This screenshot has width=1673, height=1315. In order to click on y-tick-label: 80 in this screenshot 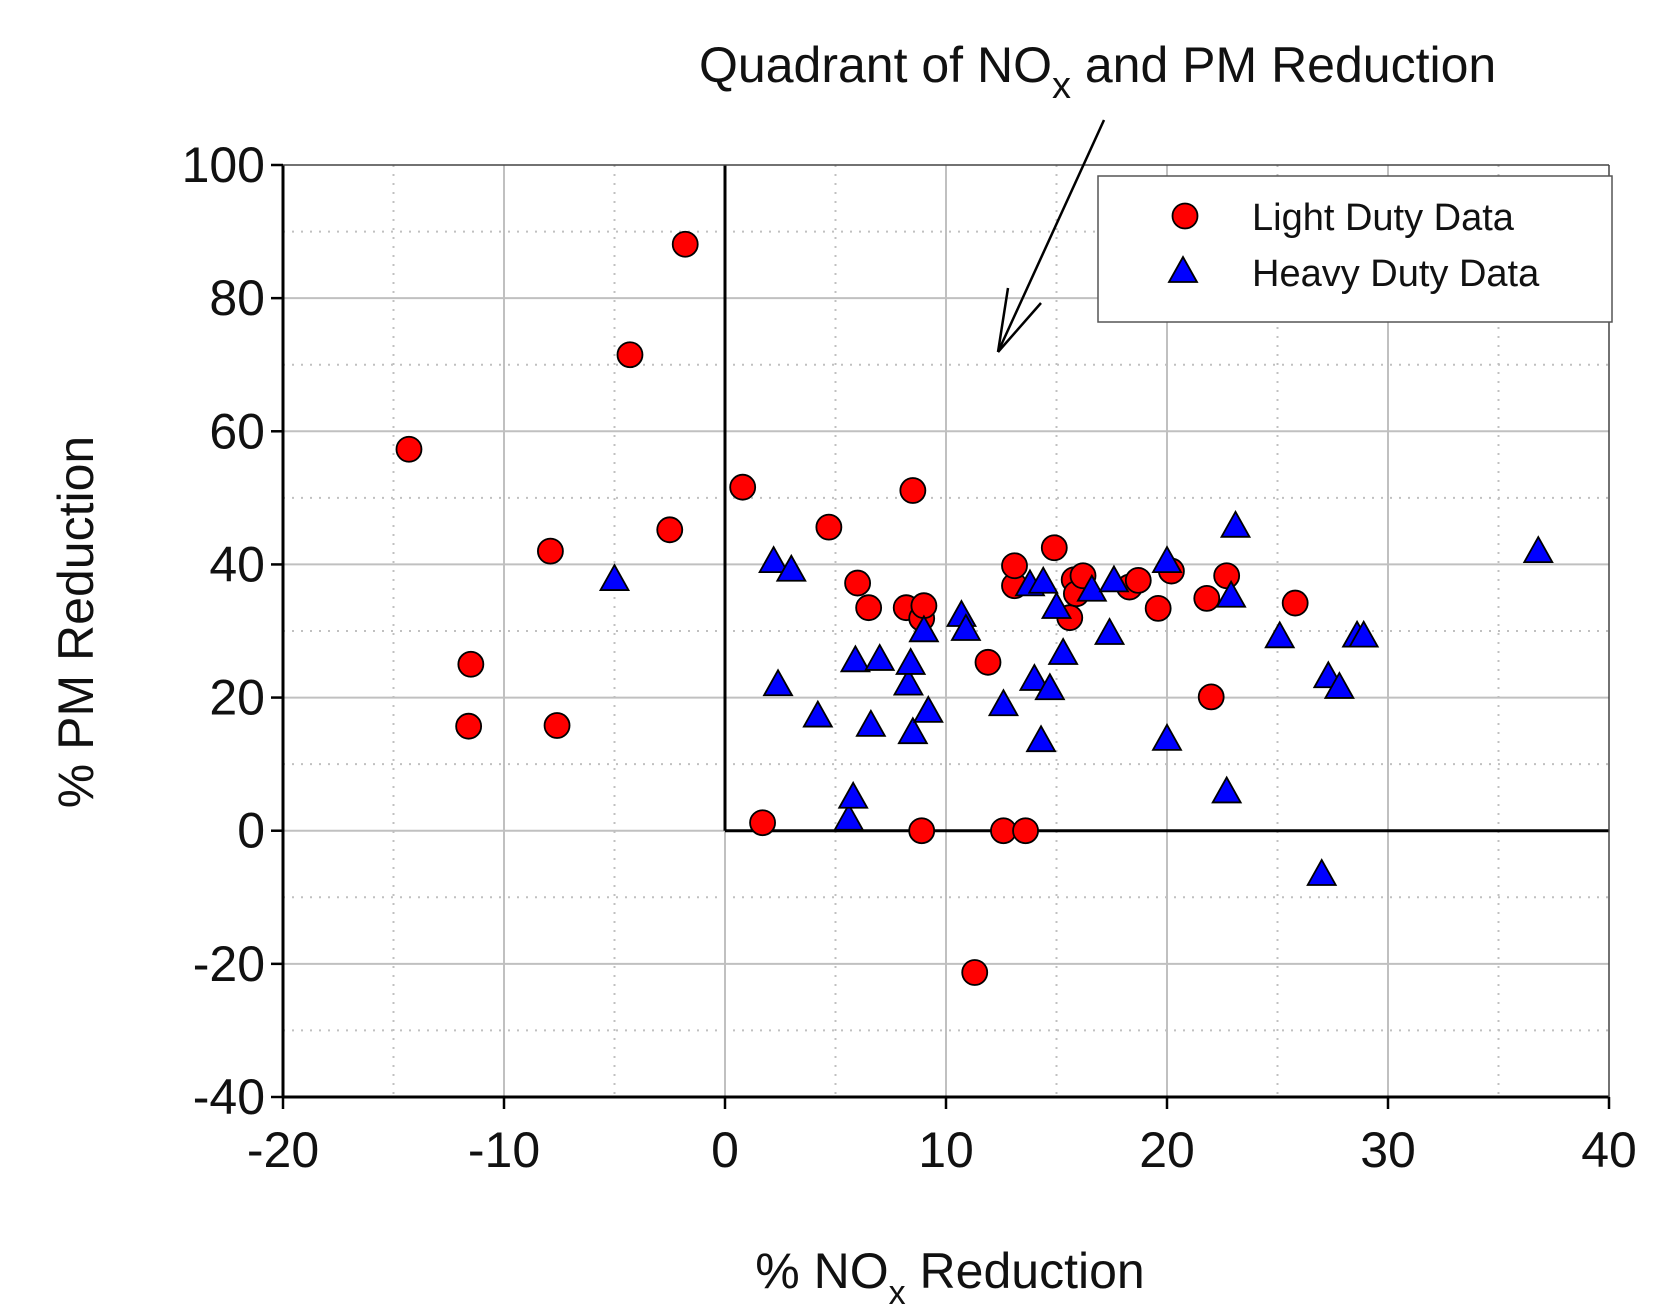, I will do `click(237, 298)`.